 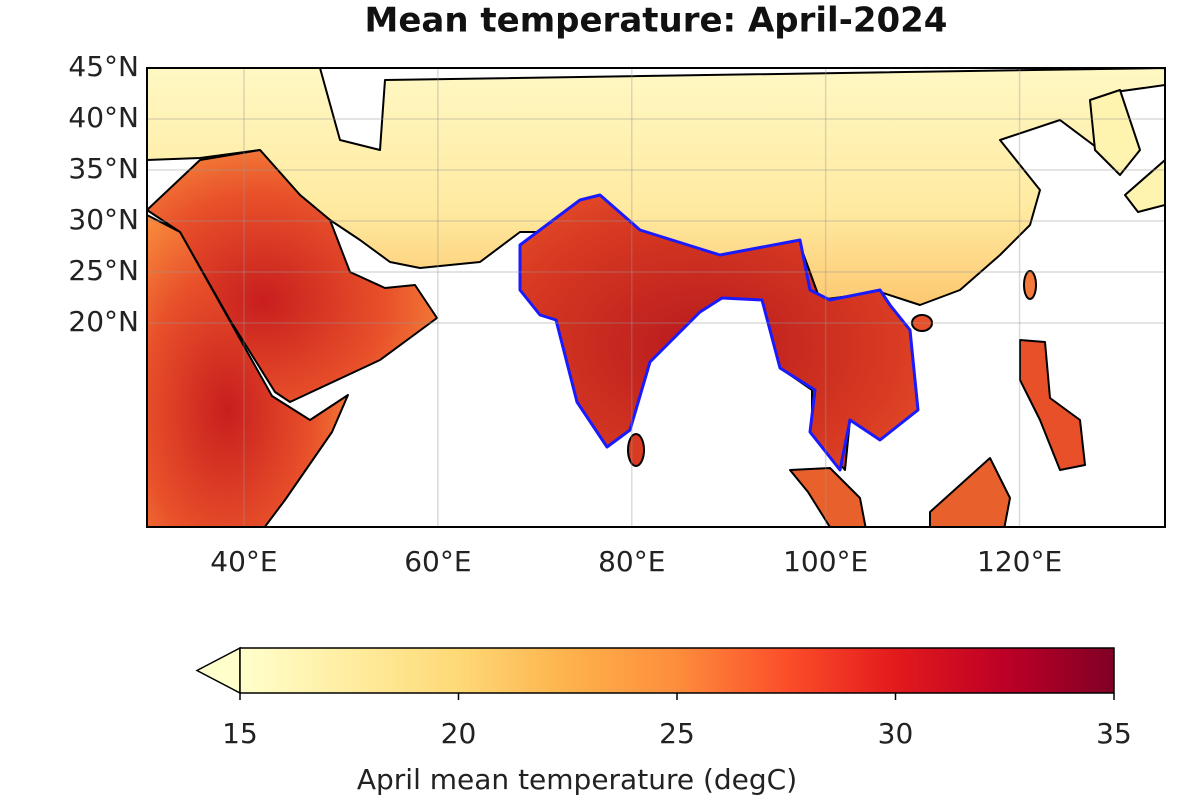 I want to click on colorbar-label: April mean temperature (degC), so click(x=577, y=779).